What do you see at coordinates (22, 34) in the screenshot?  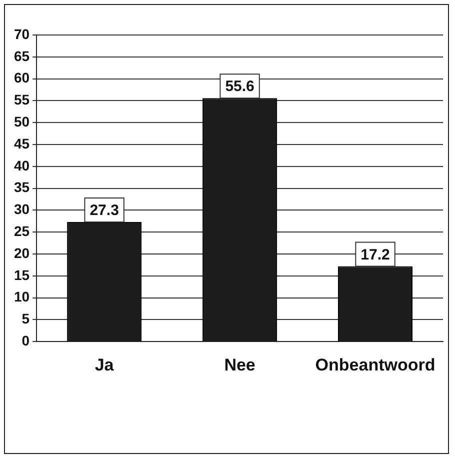 I see `y-tick-label: 70` at bounding box center [22, 34].